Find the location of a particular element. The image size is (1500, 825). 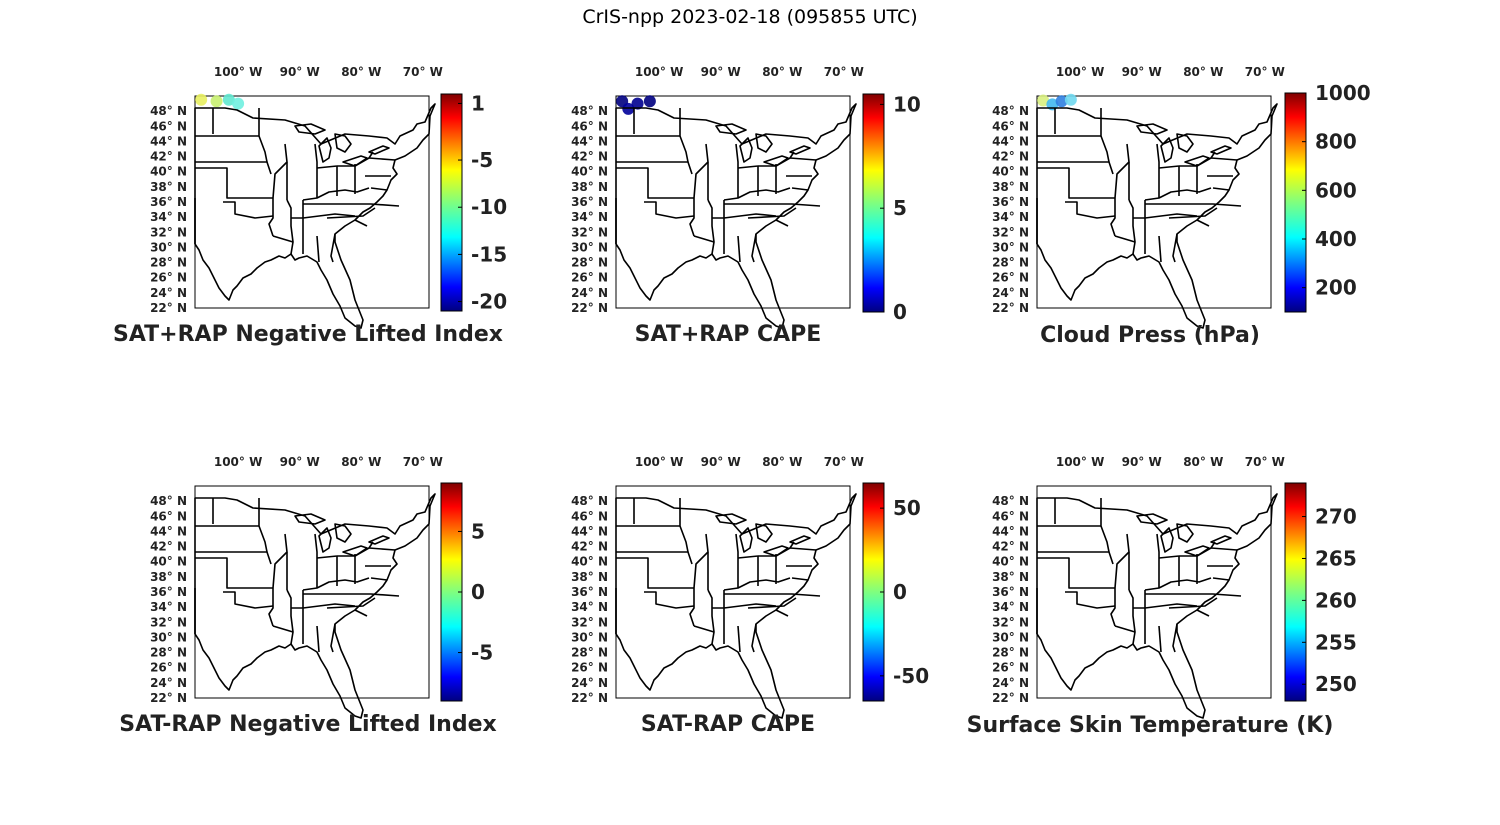

colorbar-tick-label: 250 is located at coordinates (1336, 684).